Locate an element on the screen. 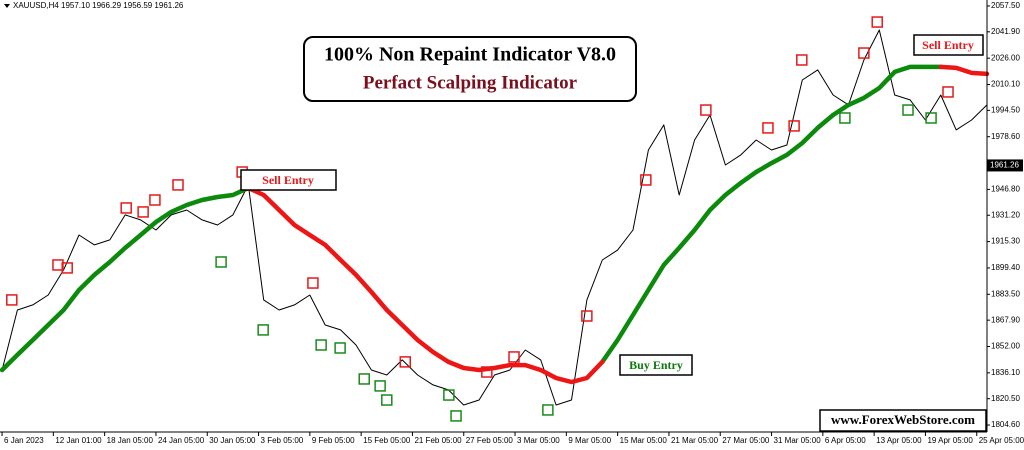 The width and height of the screenshot is (1024, 450). y-tick-label: 1852.00 is located at coordinates (1005, 346).